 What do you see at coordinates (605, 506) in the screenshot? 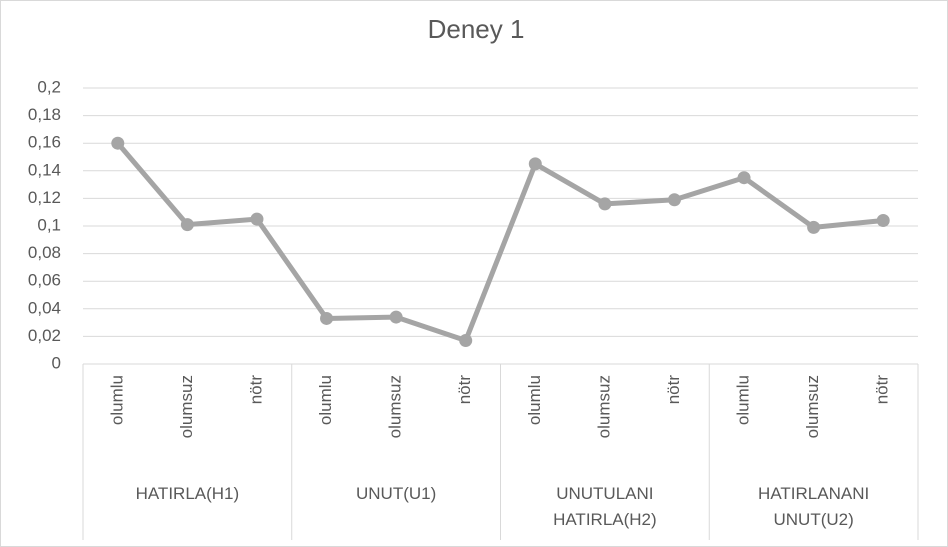
I see `group-label: UNUTULANI HATIRLA(H2)` at bounding box center [605, 506].